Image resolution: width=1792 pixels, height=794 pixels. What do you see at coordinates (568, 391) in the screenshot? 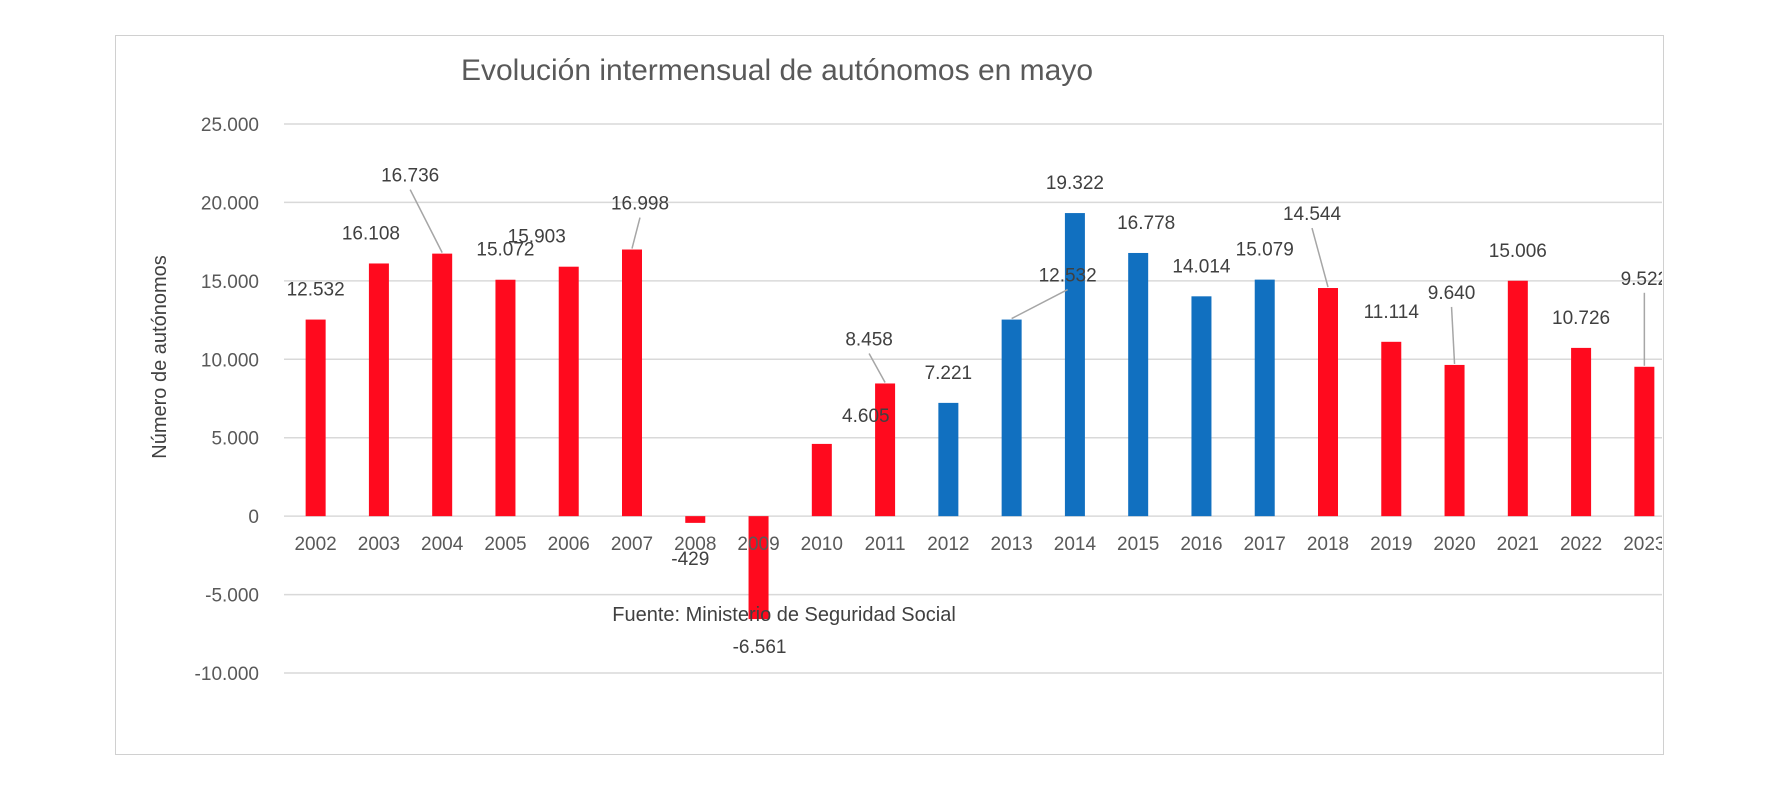
I see `bar-2006` at bounding box center [568, 391].